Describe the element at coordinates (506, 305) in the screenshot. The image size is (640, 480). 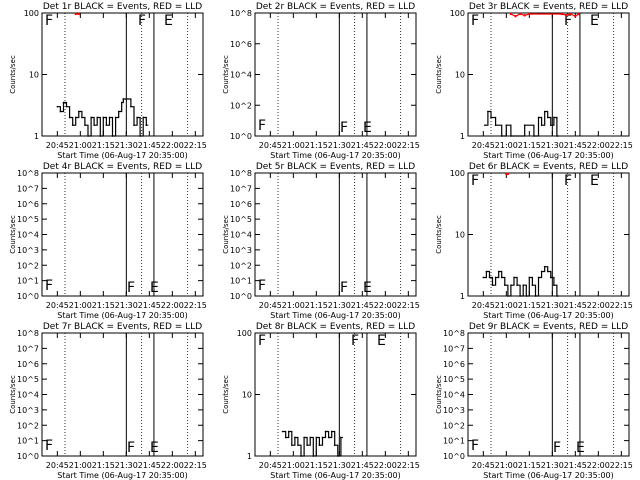
I see `x-tick-label: 21:00` at that location.